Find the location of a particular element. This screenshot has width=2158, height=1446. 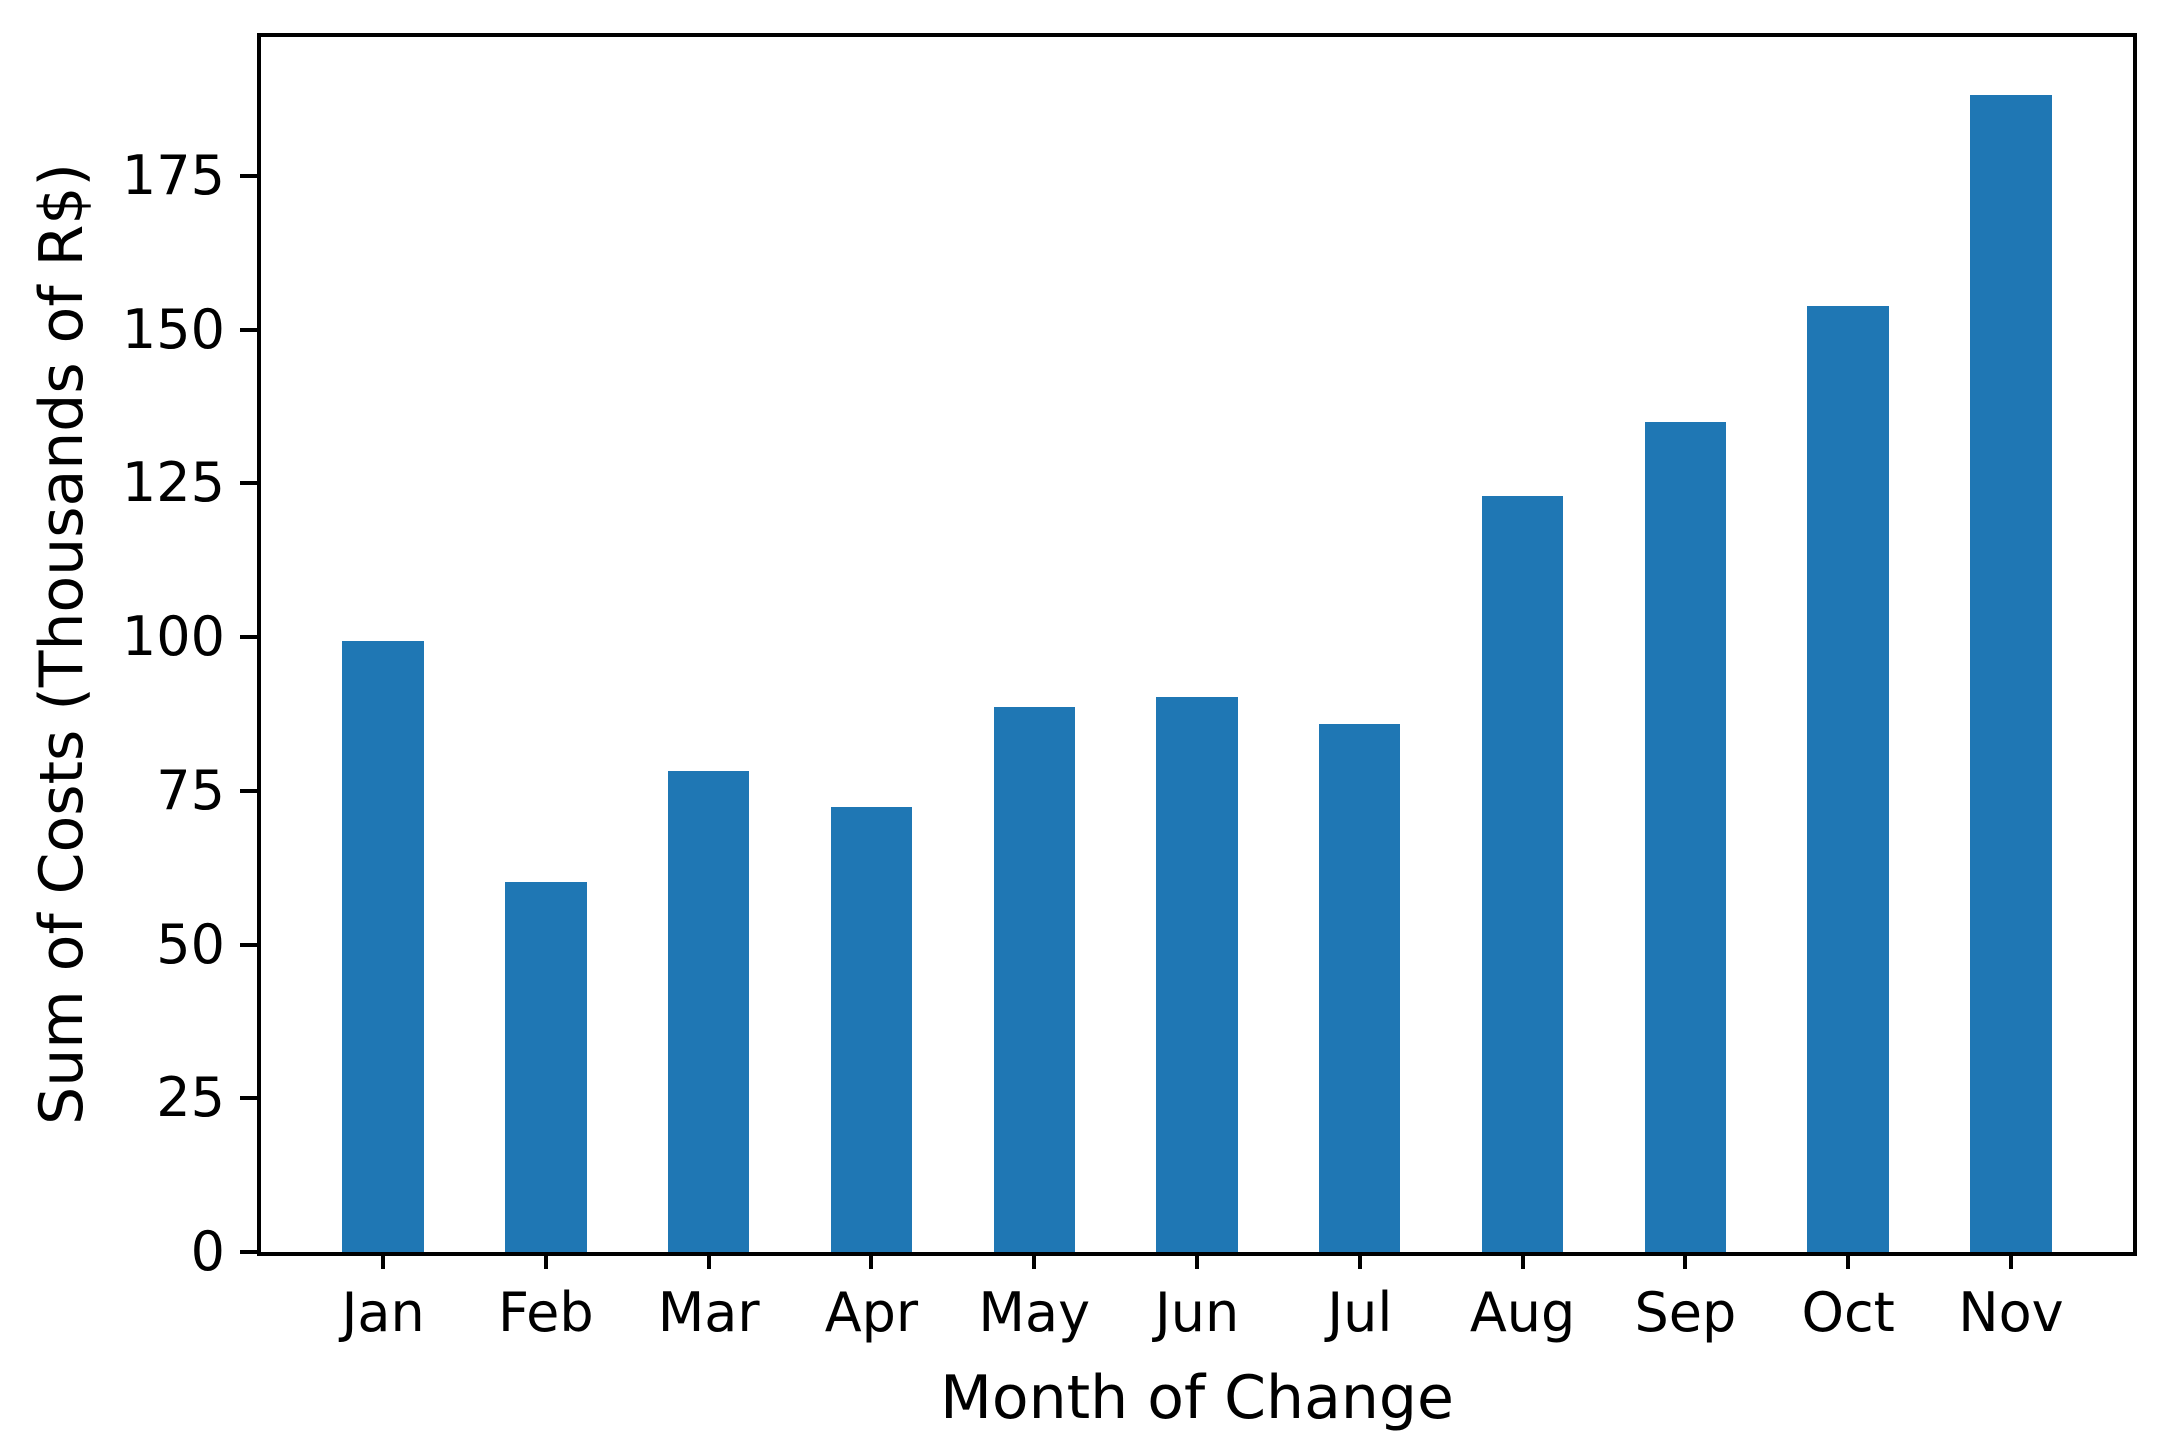

x-axis-title: Month of Change is located at coordinates (1197, 1398).